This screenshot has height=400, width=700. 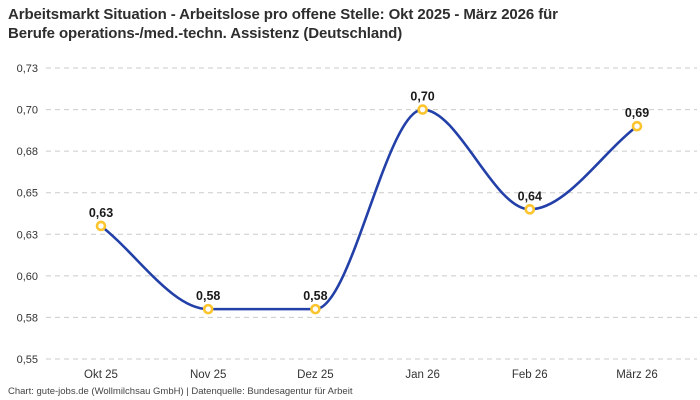 I want to click on y-tick-label: 0,70, so click(x=27, y=111).